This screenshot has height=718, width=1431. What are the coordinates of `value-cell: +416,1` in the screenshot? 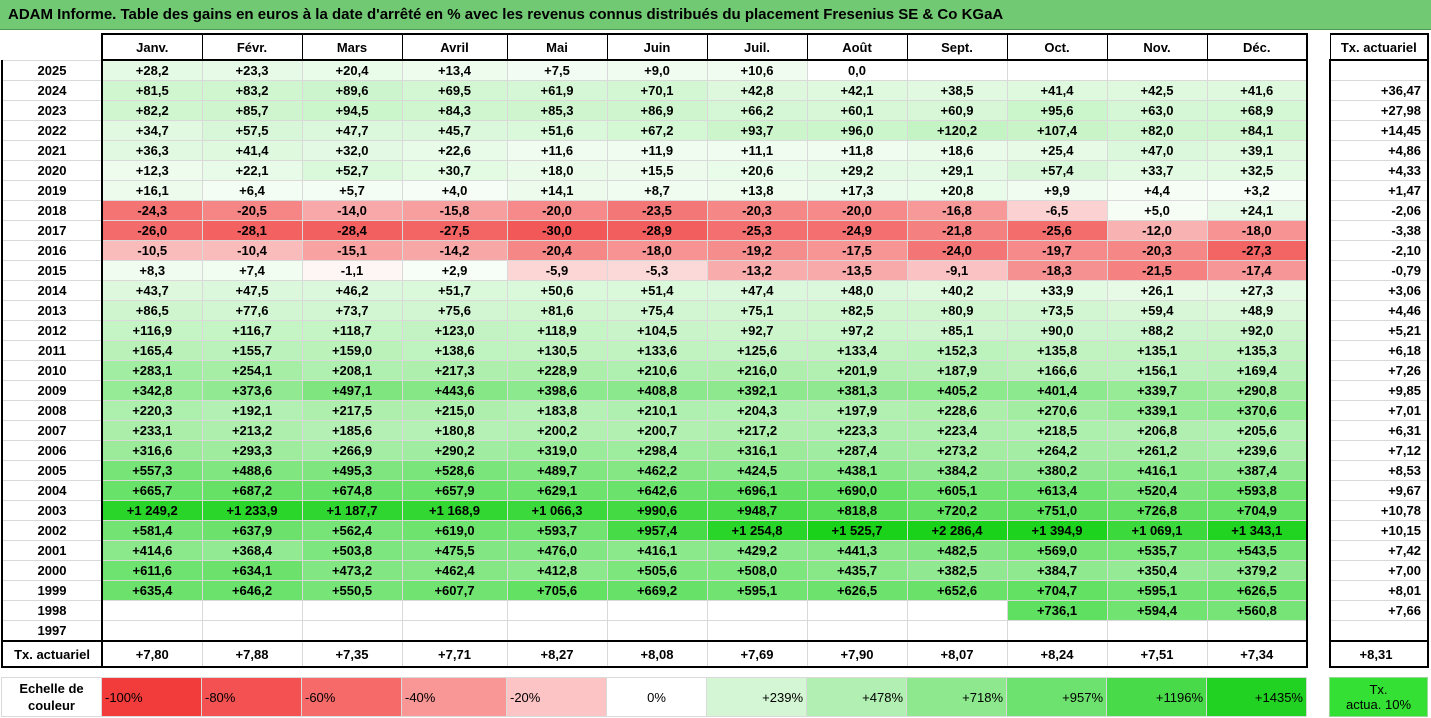 It's located at (1157, 470).